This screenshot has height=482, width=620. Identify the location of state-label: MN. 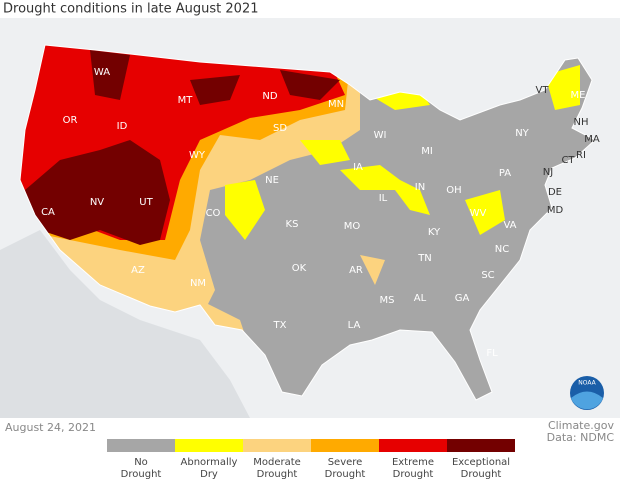
(336, 104).